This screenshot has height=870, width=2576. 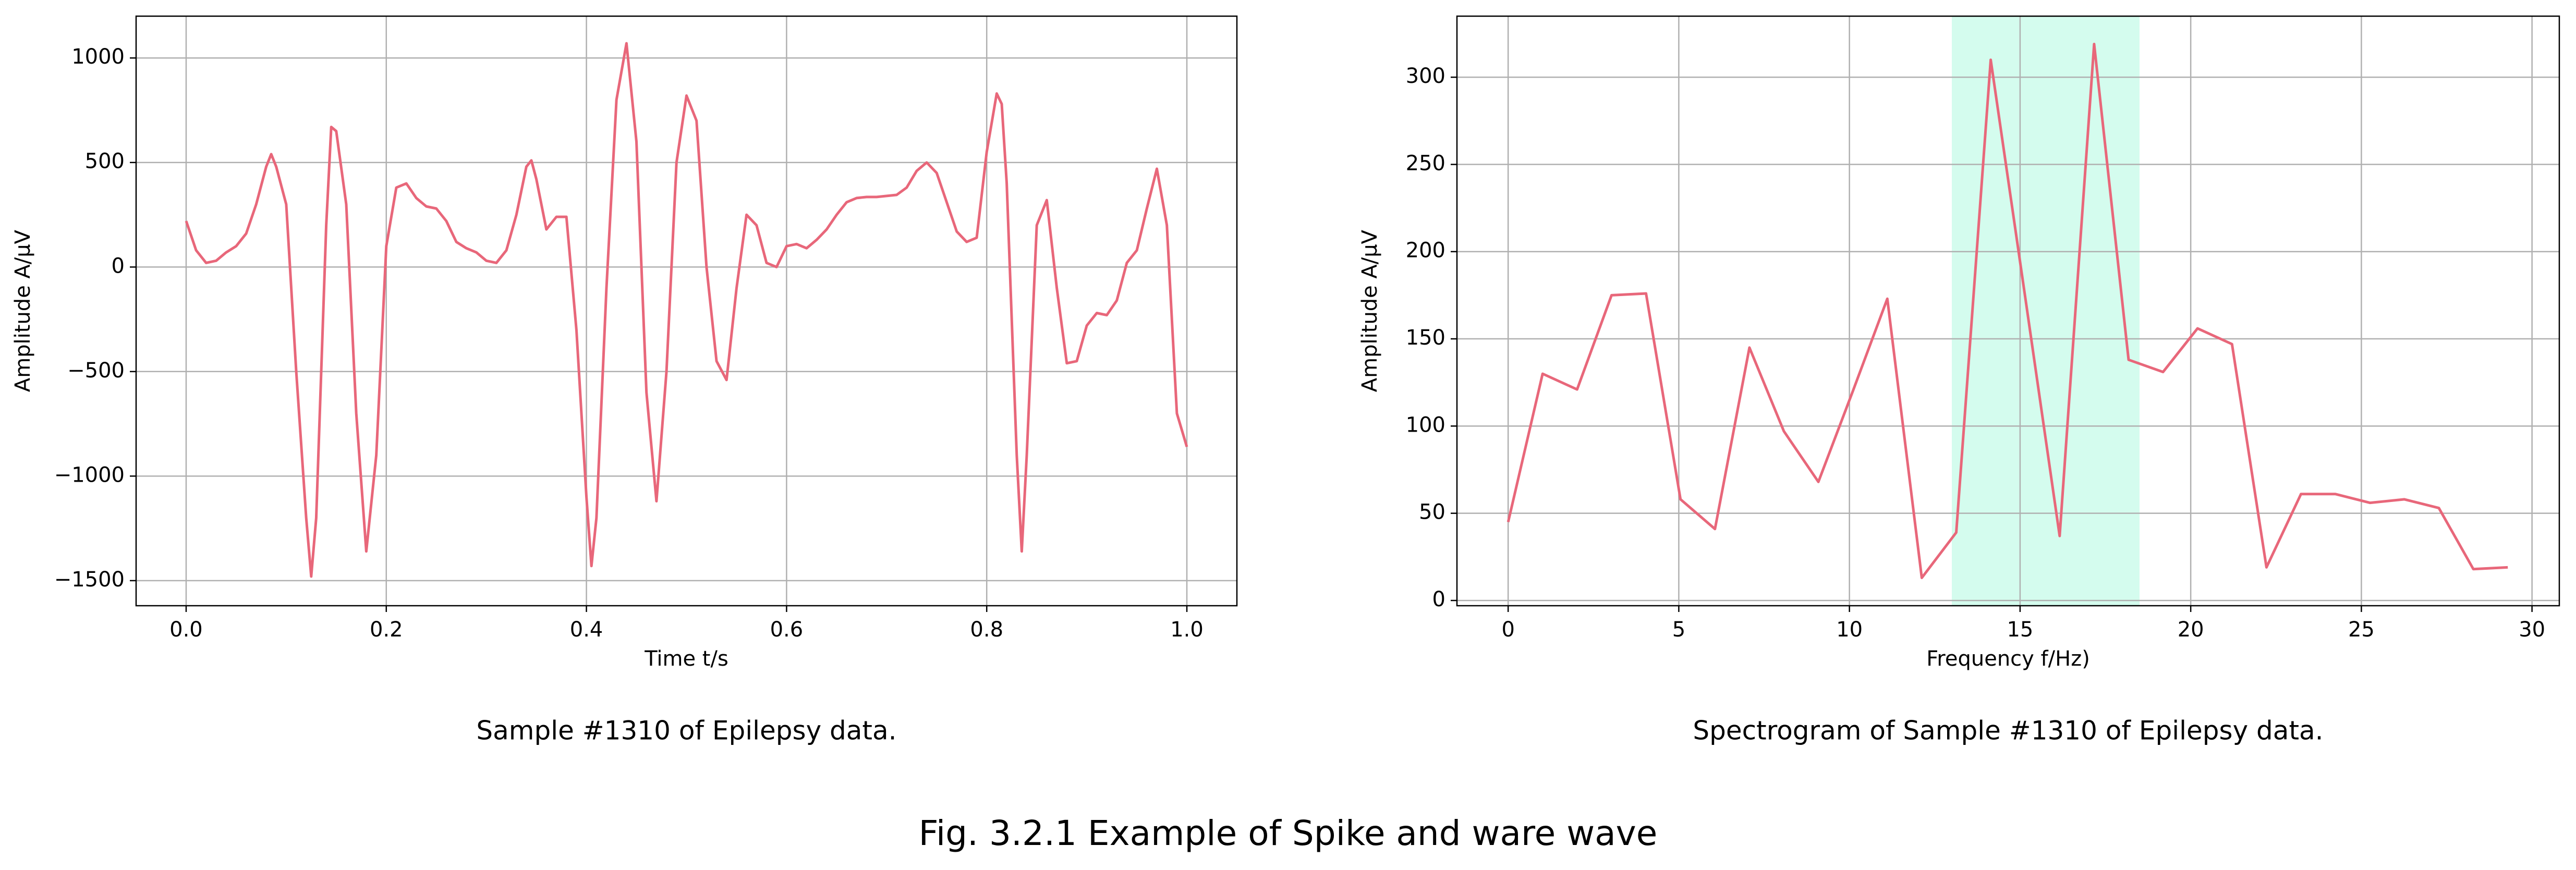 What do you see at coordinates (986, 630) in the screenshot?
I see `x-tick-label: 0.8` at bounding box center [986, 630].